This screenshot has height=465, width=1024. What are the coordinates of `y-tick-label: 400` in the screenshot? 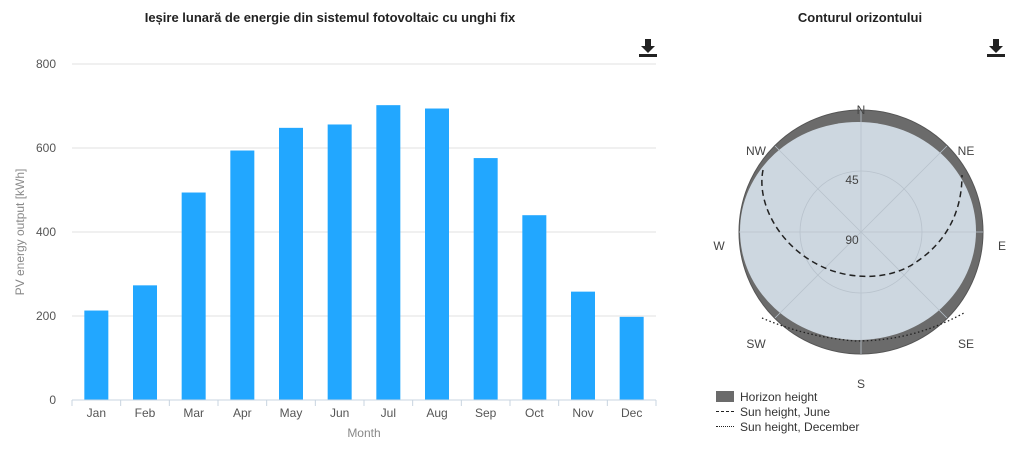 It's located at (46, 232).